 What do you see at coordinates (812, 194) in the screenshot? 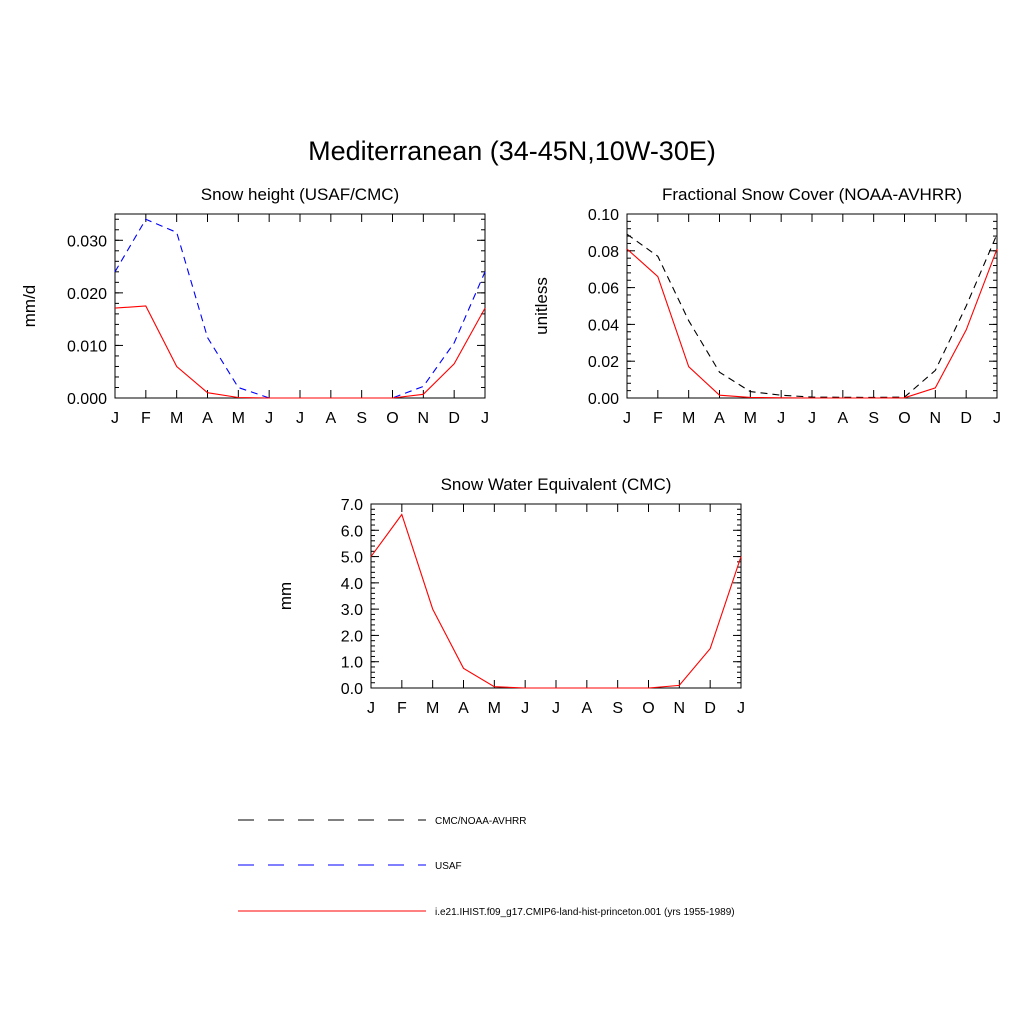
I see `chart-title: Fractional Snow Cover (NOAA-AVHRR)` at bounding box center [812, 194].